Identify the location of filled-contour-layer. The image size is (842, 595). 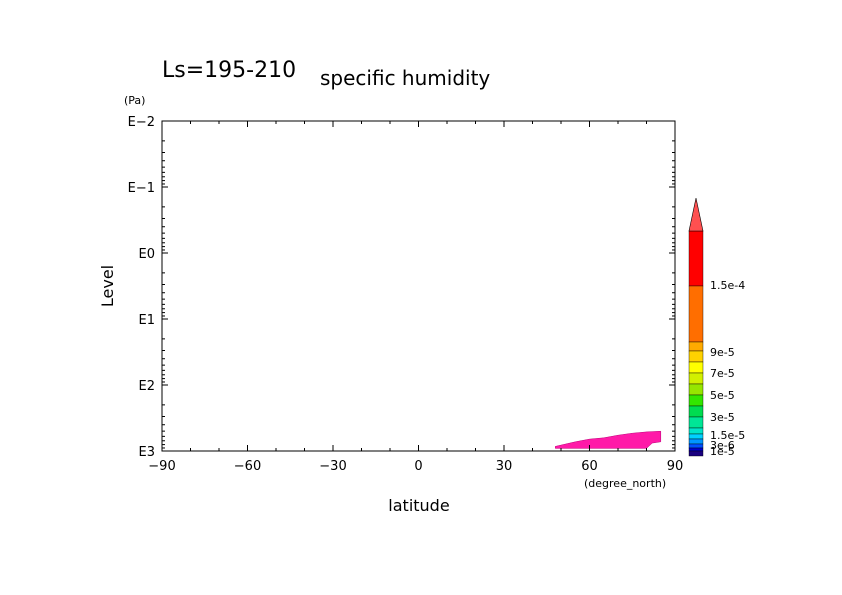
(608, 439).